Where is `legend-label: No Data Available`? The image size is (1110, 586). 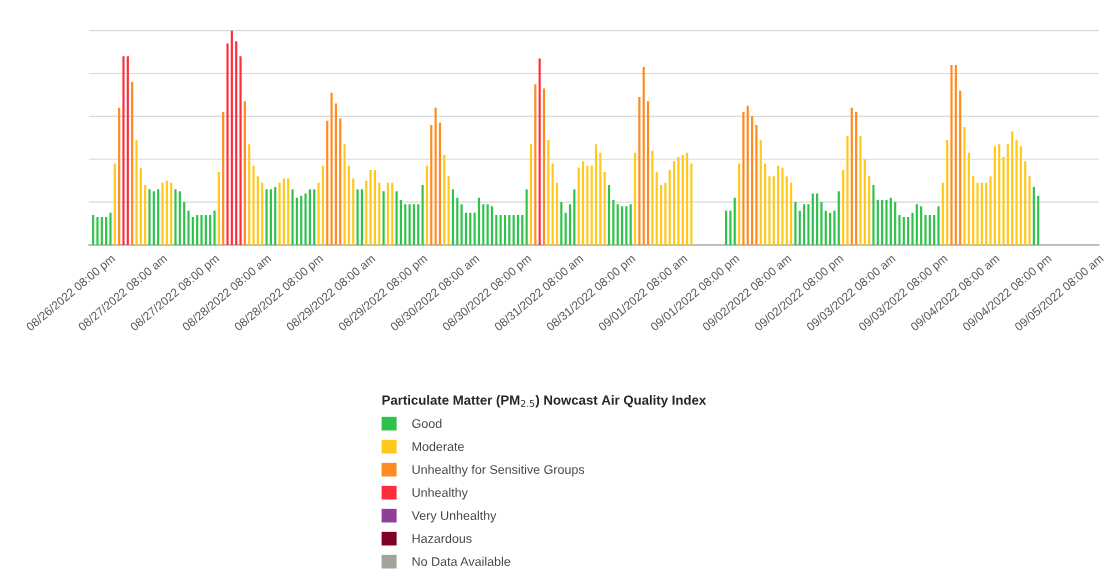
legend-label: No Data Available is located at coordinates (461, 561).